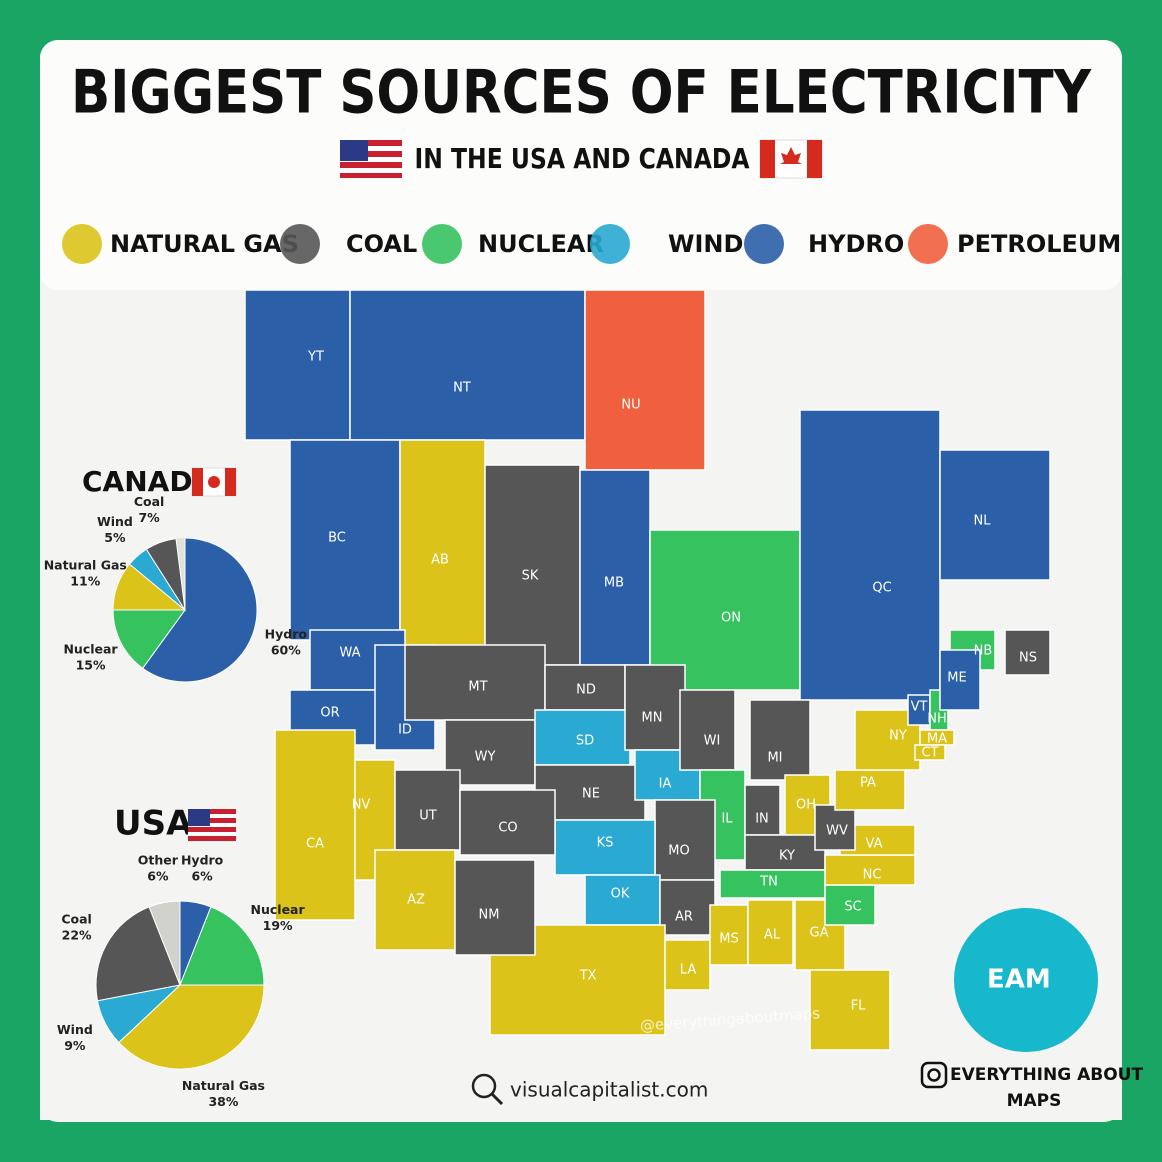  What do you see at coordinates (727, 819) in the screenshot?
I see `region-label: IL` at bounding box center [727, 819].